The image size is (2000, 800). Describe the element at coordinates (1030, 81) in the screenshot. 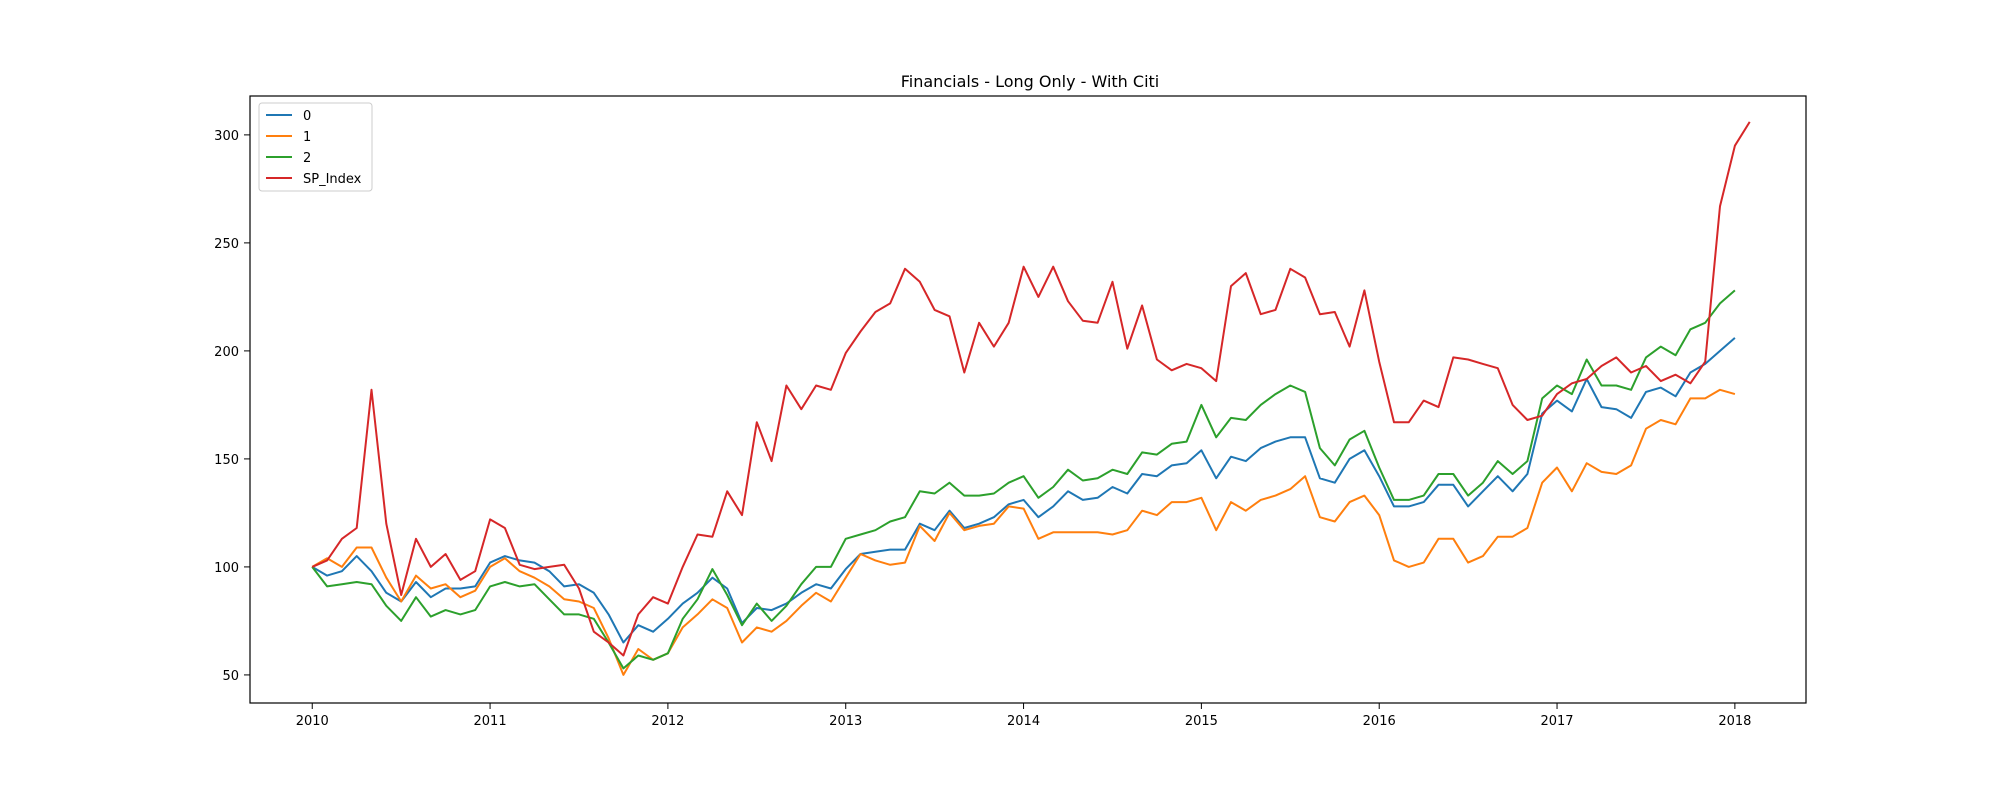

I see `chart-title: Financials - Long Only - With Citi` at that location.